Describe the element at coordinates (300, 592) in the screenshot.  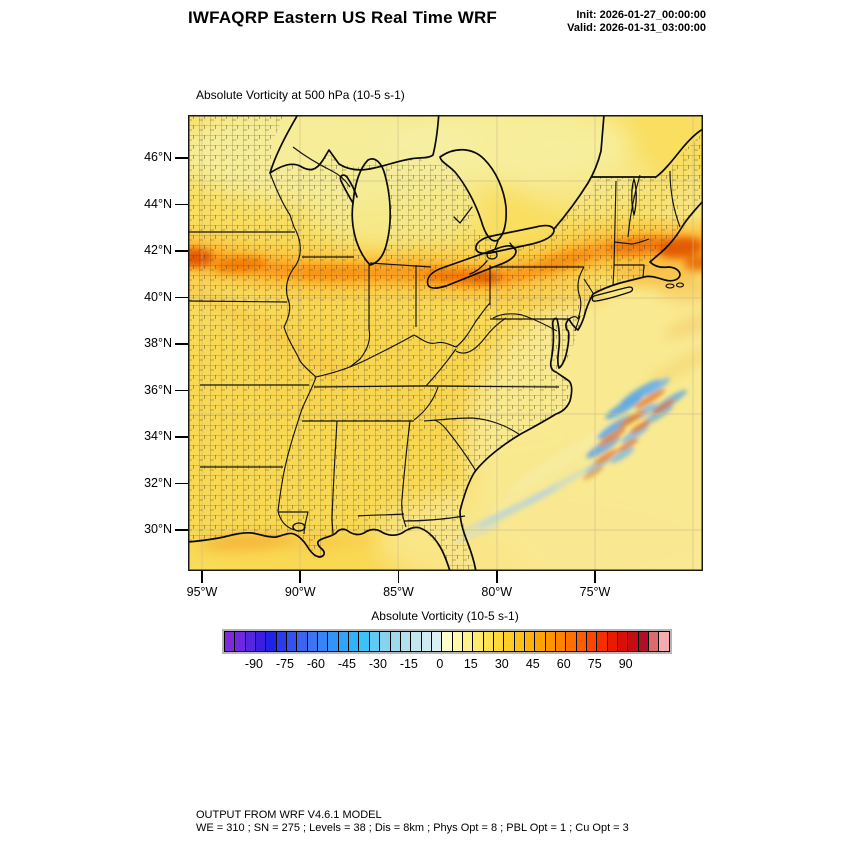
I see `lon-tick-label: 90°W` at that location.